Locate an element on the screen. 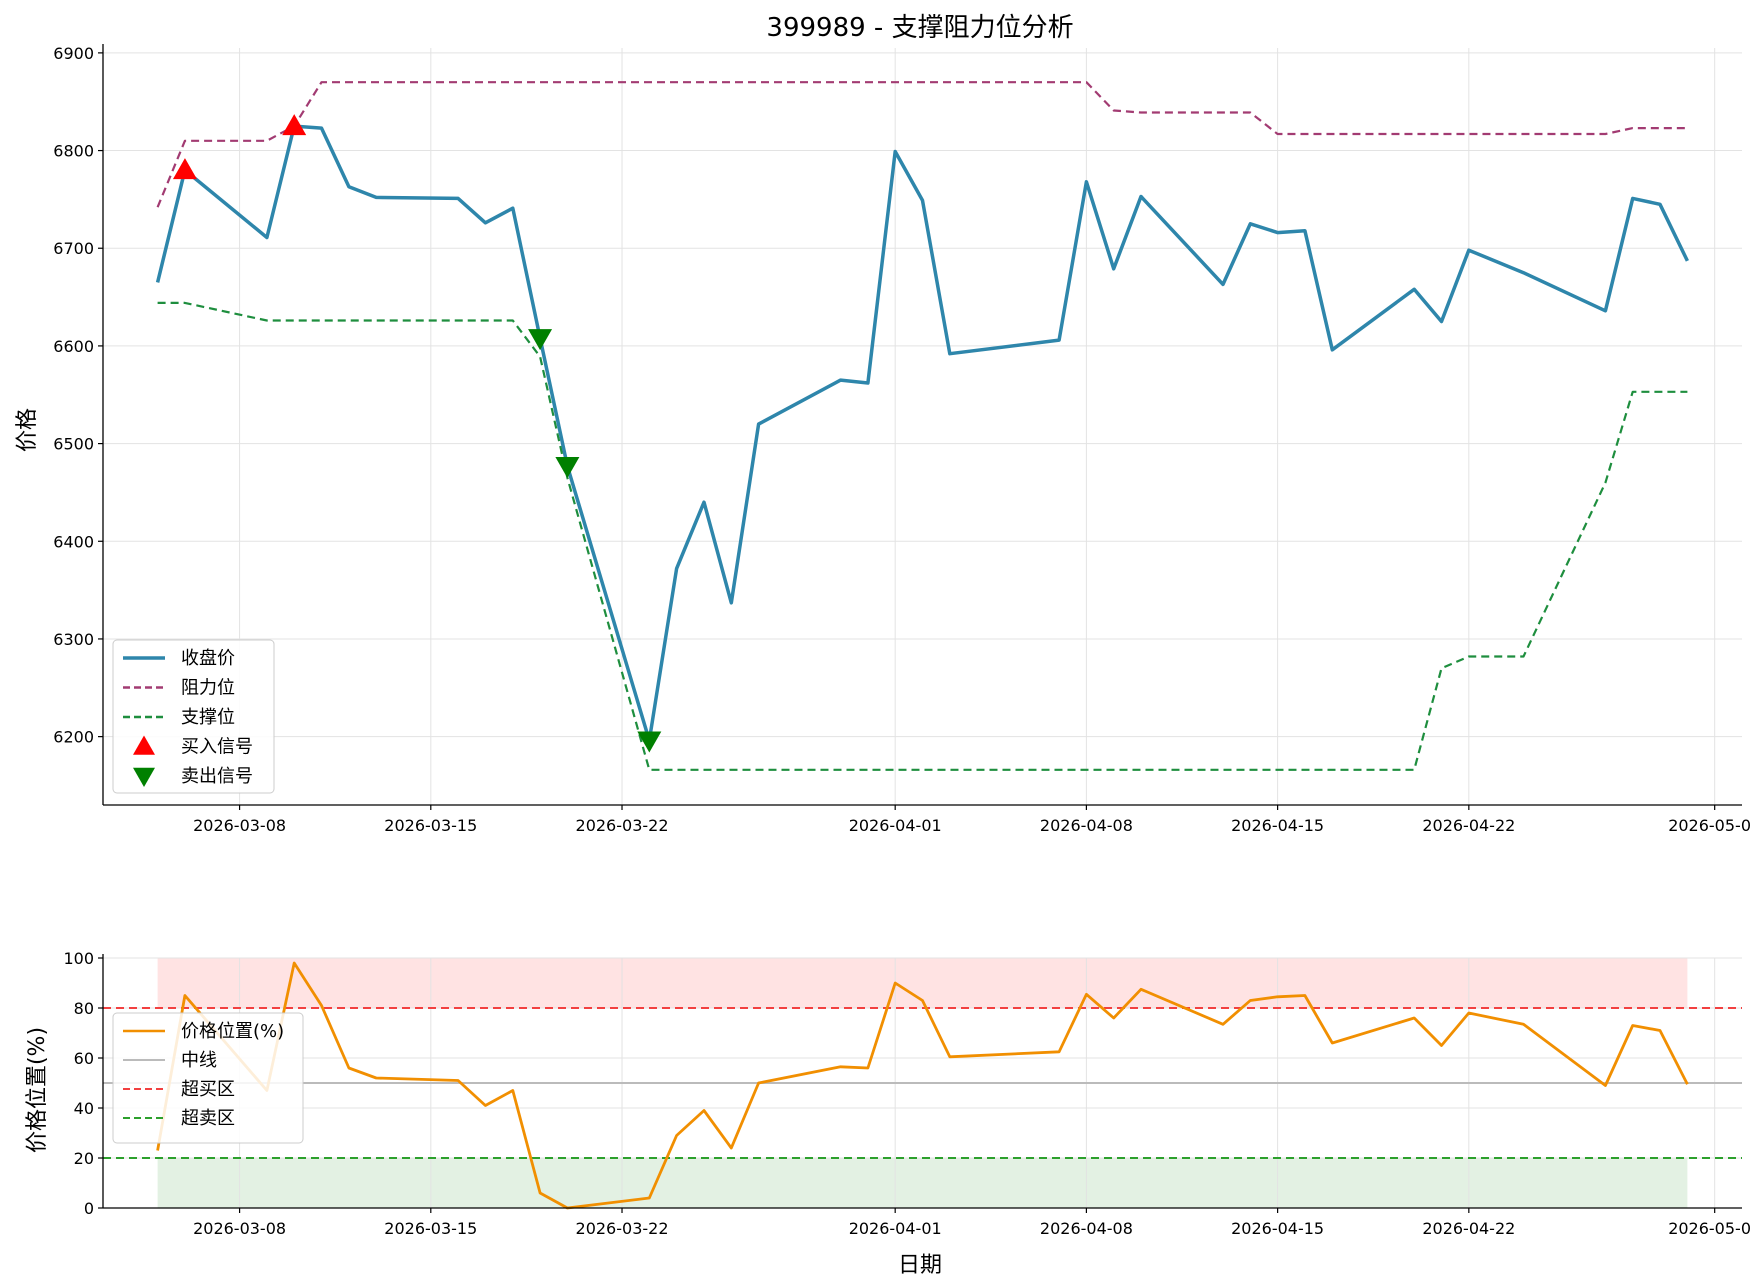 The width and height of the screenshot is (1750, 1288). chart-title: 399989 - 支撑阻力位分析 is located at coordinates (919, 28).